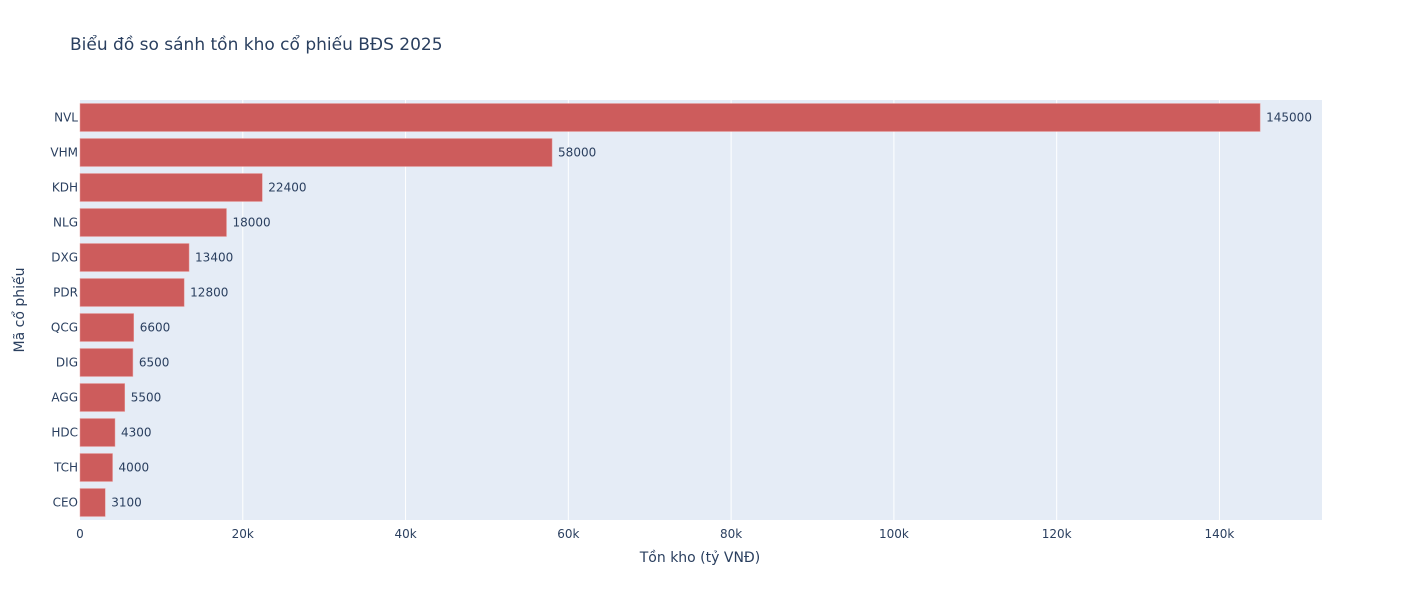 This screenshot has width=1402, height=600. I want to click on bar-value-label: 145000, so click(1289, 118).